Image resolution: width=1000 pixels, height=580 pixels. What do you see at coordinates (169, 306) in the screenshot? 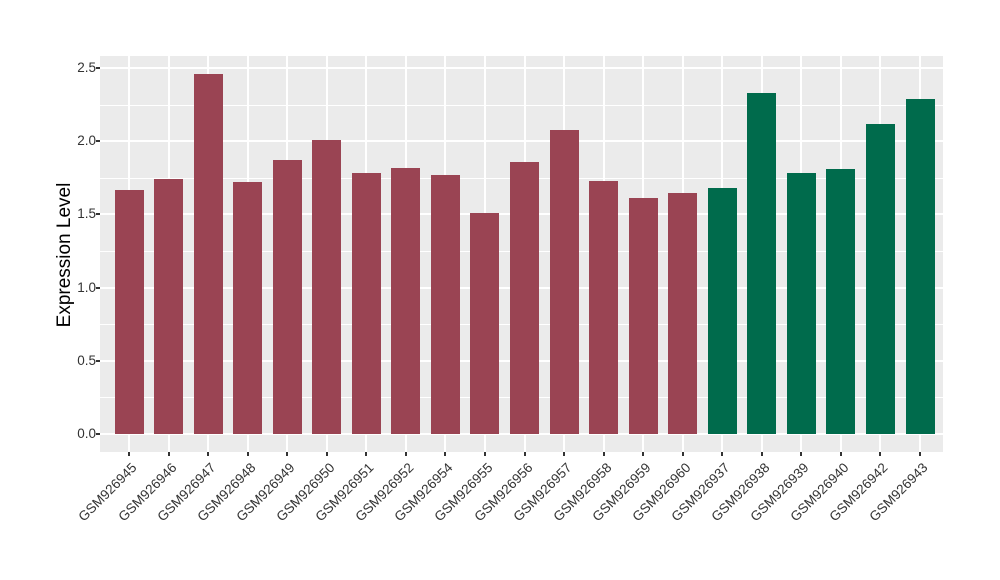
I see `bar-GSM926946` at bounding box center [169, 306].